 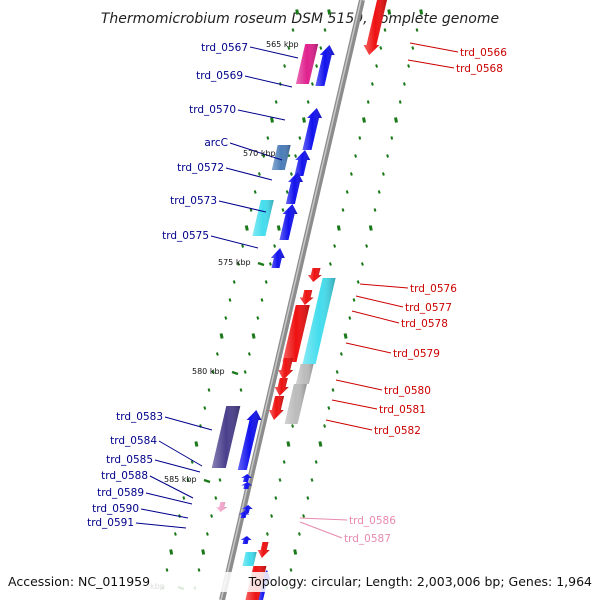 I want to click on gene-trd_0580-shade, so click(x=281, y=387).